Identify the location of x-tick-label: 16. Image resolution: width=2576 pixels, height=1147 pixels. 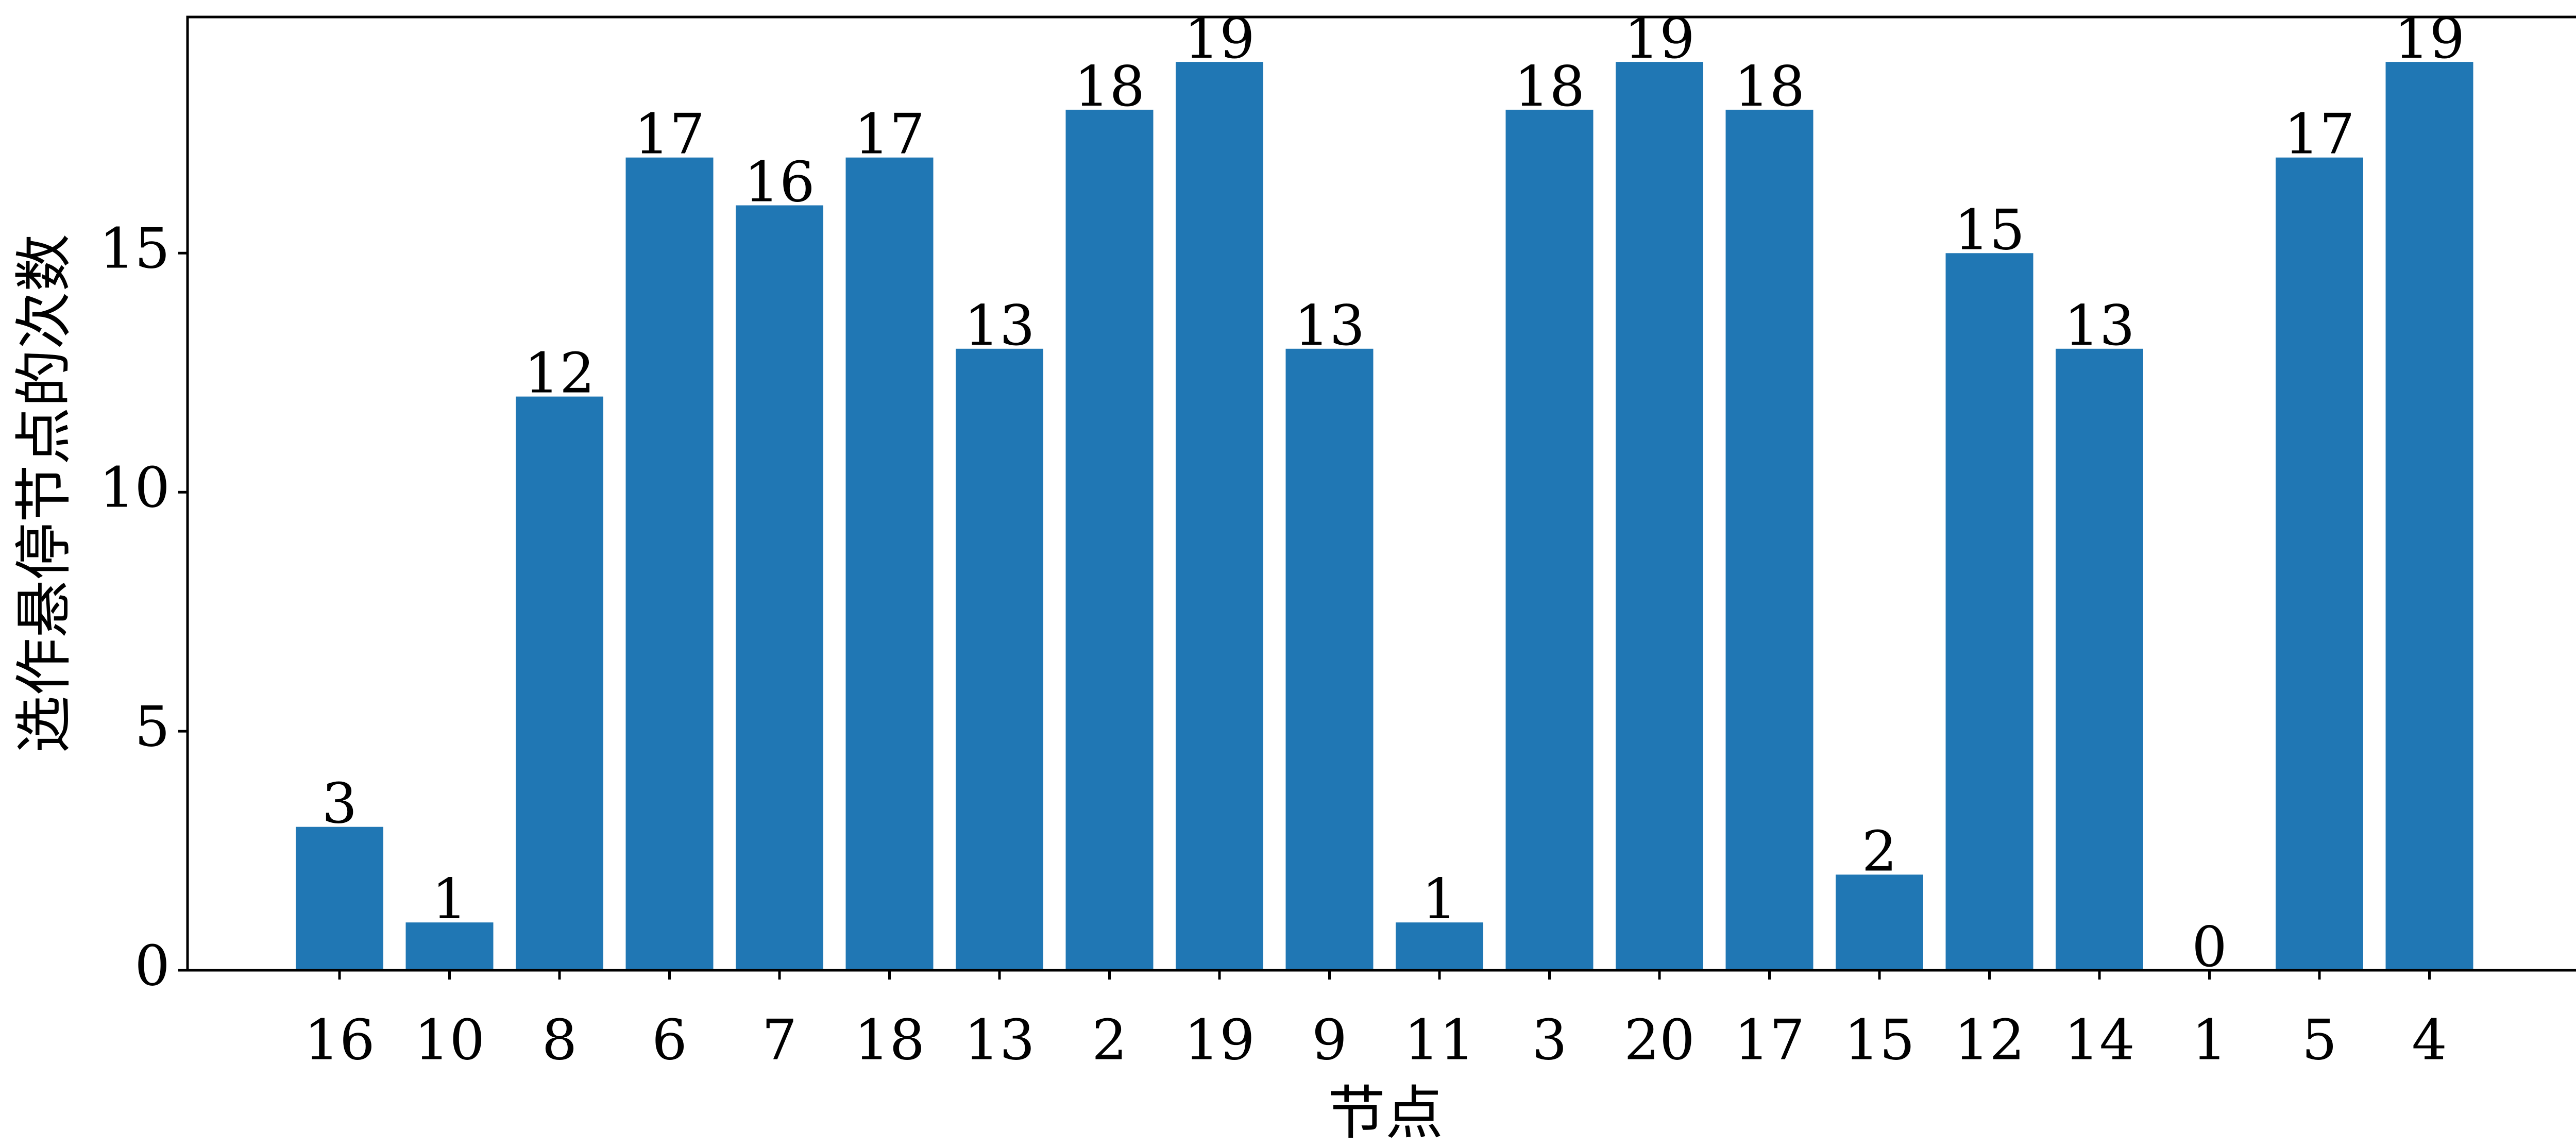
(339, 1040).